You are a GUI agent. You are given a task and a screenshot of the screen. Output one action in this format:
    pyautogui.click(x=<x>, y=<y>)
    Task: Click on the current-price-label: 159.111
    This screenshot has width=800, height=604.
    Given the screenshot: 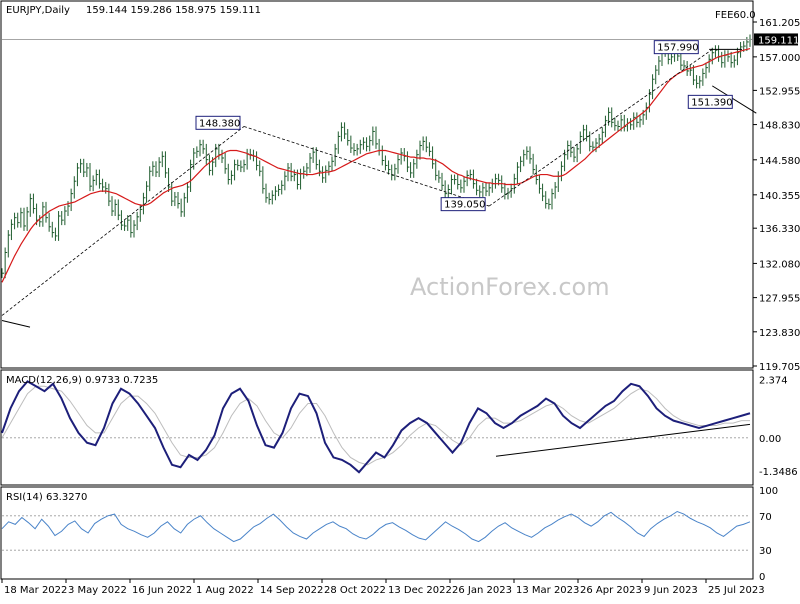 What is the action you would take?
    pyautogui.click(x=778, y=40)
    